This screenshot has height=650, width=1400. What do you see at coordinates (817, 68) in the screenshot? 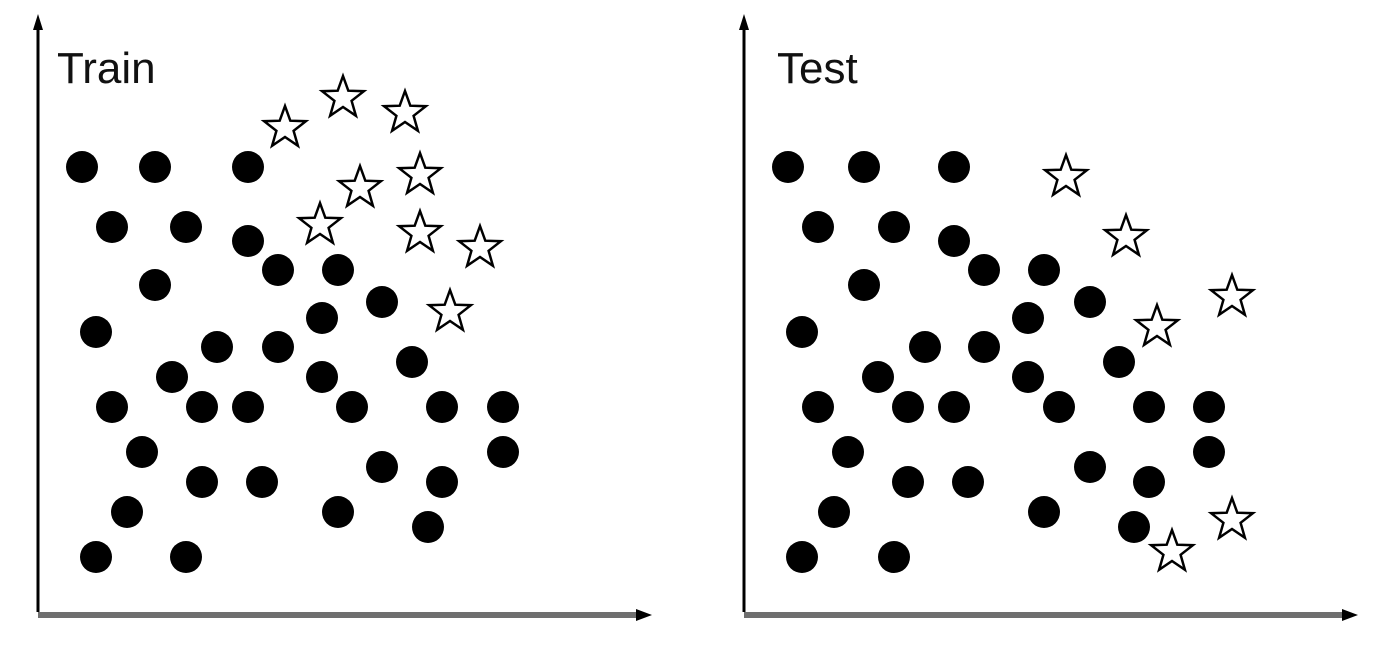
I see `test-panel-title: Test` at bounding box center [817, 68].